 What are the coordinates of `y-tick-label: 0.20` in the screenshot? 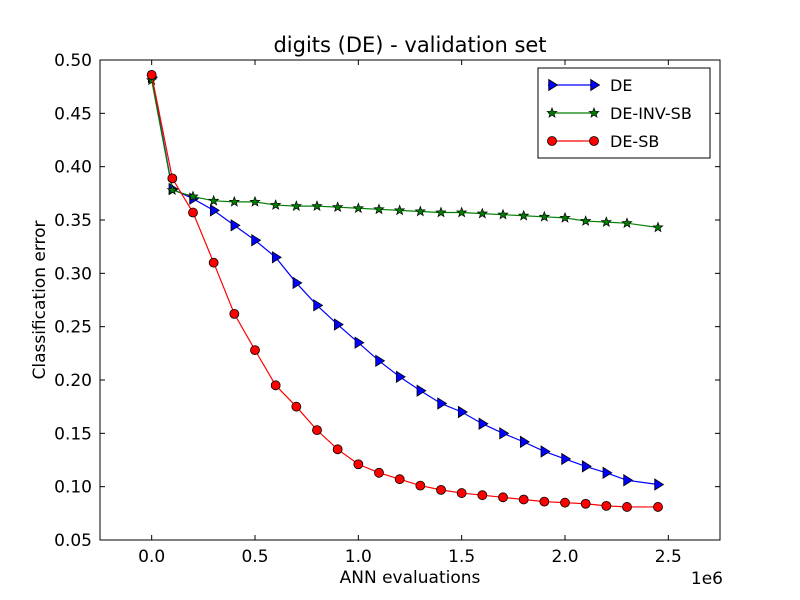 It's located at (73, 381).